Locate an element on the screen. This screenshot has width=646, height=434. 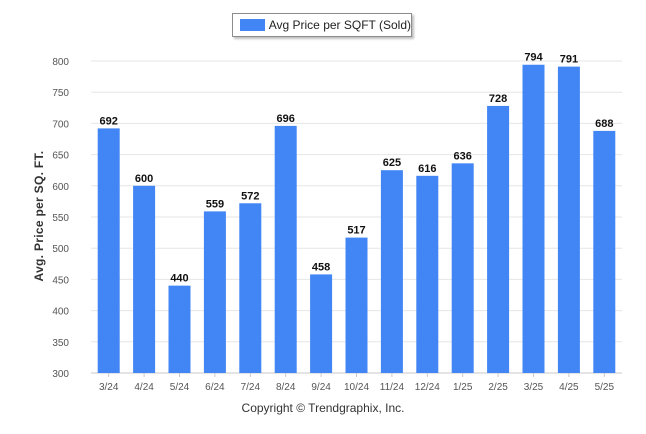
data-label: 458 is located at coordinates (321, 267).